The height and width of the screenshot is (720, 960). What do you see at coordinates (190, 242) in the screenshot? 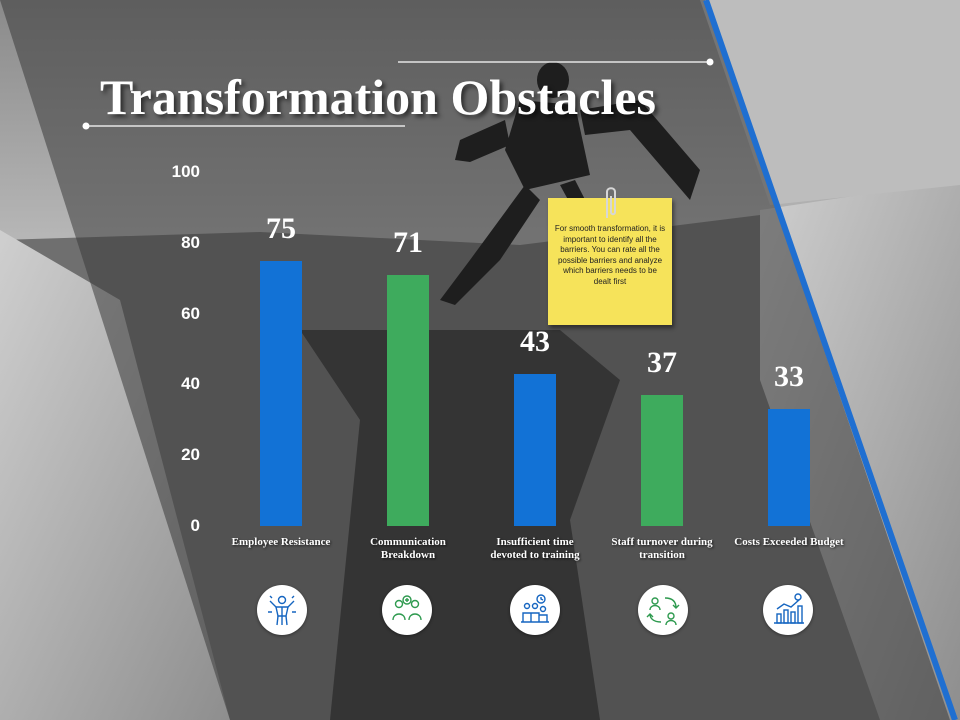
I see `y-tick-label: 80` at bounding box center [190, 242].